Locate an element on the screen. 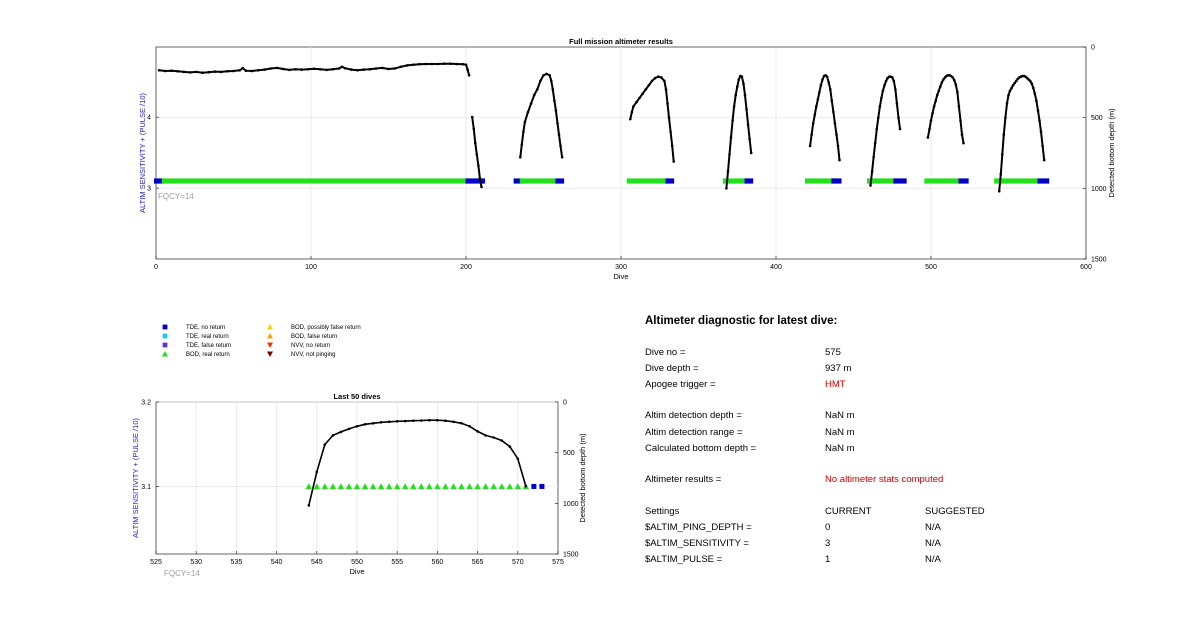 The image size is (1200, 622). altimeter-results-label: Altimeter results = is located at coordinates (683, 479).